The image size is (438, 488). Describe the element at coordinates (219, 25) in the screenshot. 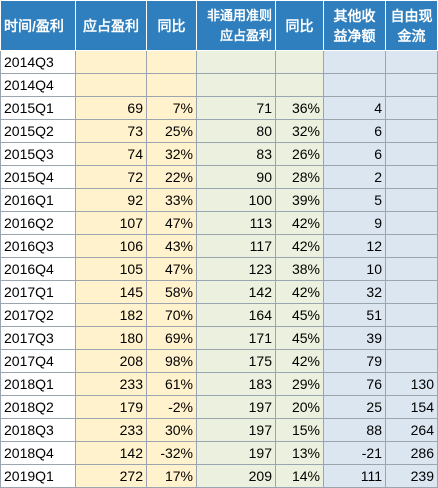

I see `header-row: 时间/盈利 应占盈利 同比 非通用准则应占盈利 同比 其他收益净额 自由现金流` at that location.